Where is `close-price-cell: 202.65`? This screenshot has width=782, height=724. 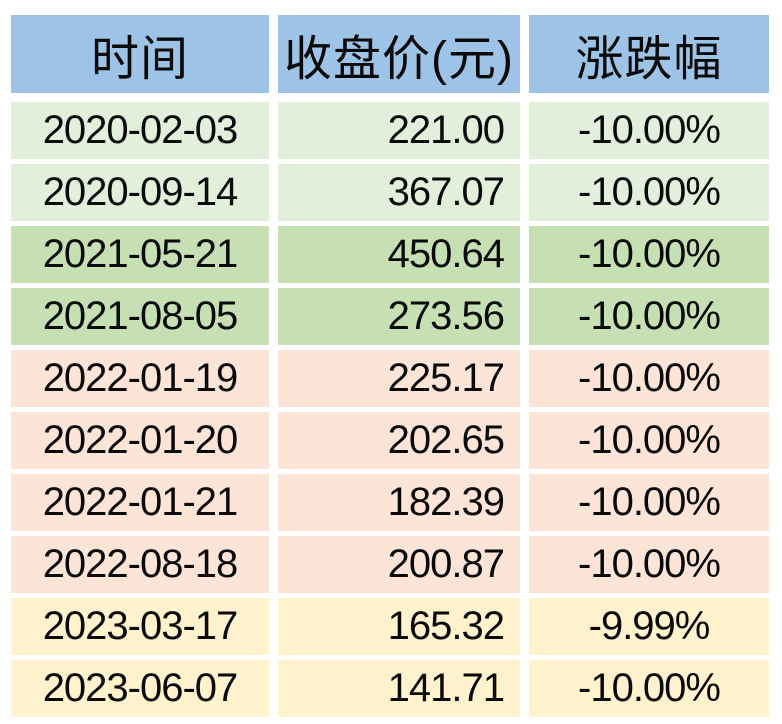 close-price-cell: 202.65 is located at coordinates (399, 440).